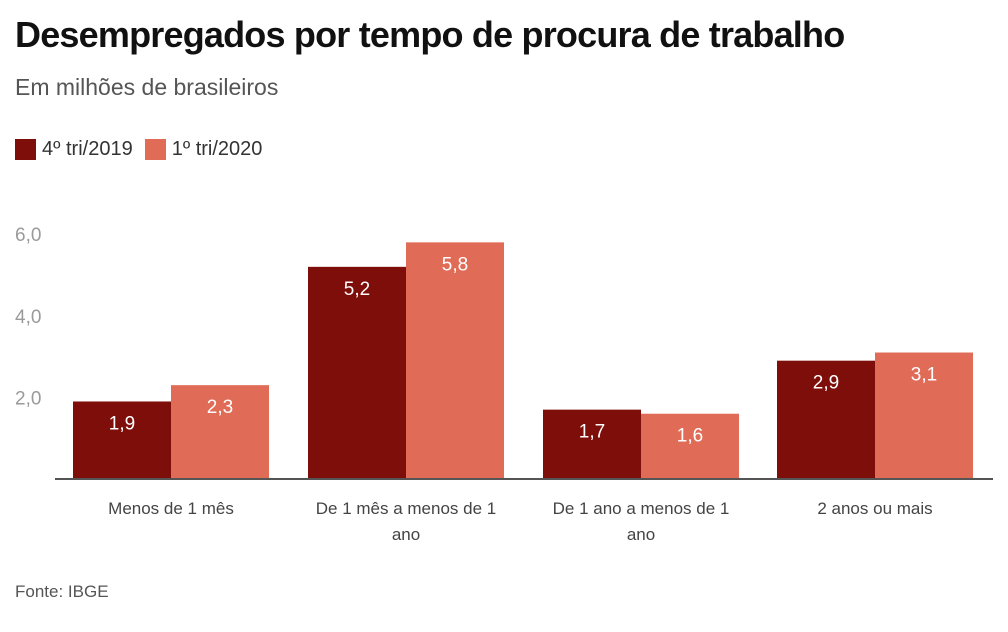  What do you see at coordinates (690, 436) in the screenshot?
I see `data-label: 1,6` at bounding box center [690, 436].